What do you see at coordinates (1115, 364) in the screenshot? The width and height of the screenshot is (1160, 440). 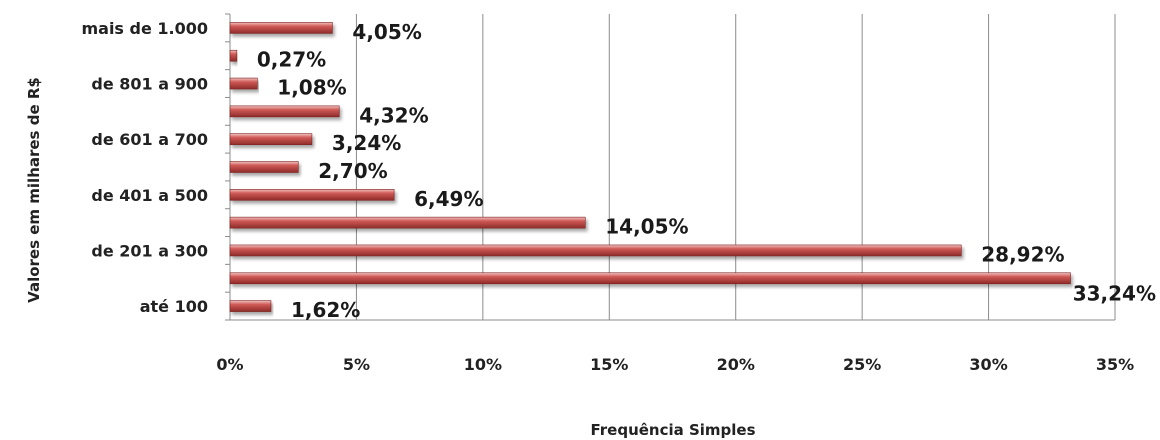 I see `x-tick-label: 35%` at bounding box center [1115, 364].